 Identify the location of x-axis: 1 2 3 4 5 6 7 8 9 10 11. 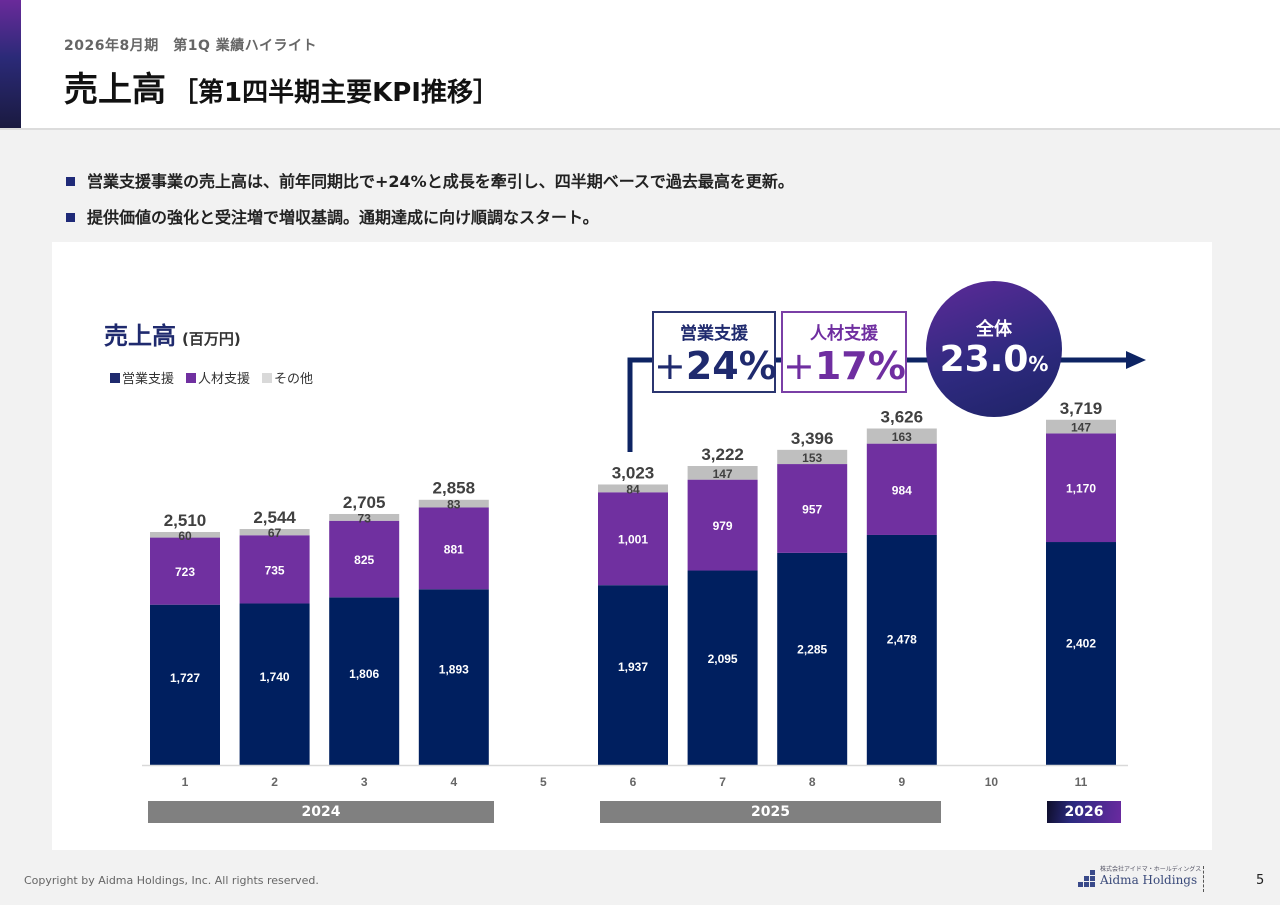
(635, 776).